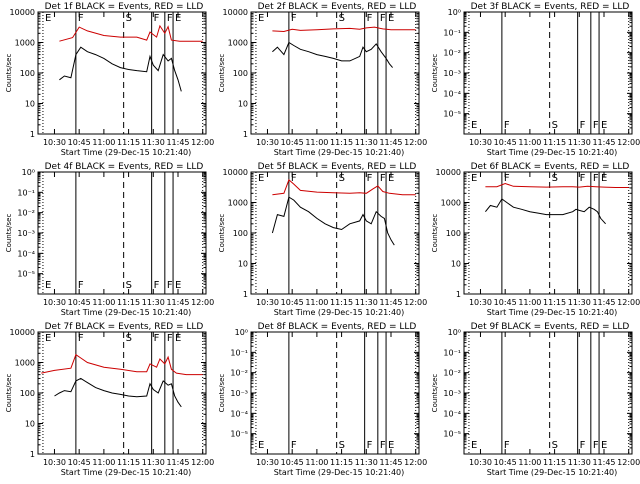 The width and height of the screenshot is (640, 484). I want to click on y-tick-label: 10⁻¹, so click(452, 352).